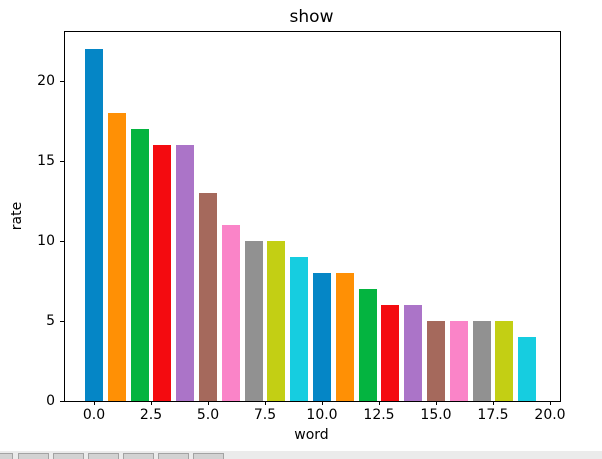 The width and height of the screenshot is (602, 459). Describe the element at coordinates (493, 415) in the screenshot. I see `x-tick-label: 17.5` at that location.